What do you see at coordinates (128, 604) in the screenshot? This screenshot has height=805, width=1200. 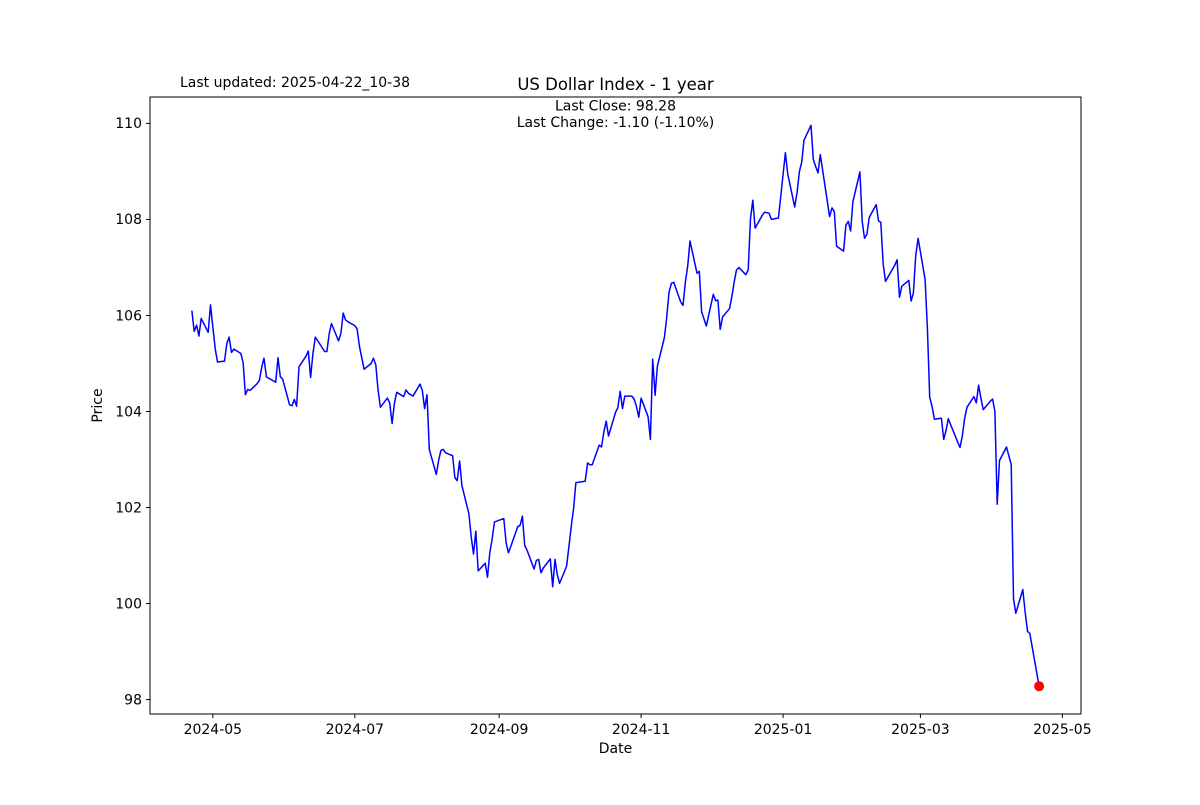 I see `y-tick-label: 100` at bounding box center [128, 604].